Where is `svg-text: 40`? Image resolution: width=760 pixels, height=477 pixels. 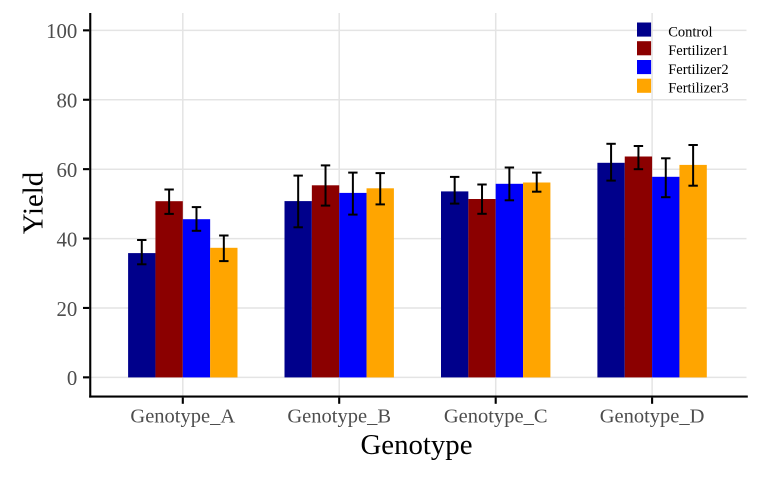 svg-text: 40 is located at coordinates (67, 239).